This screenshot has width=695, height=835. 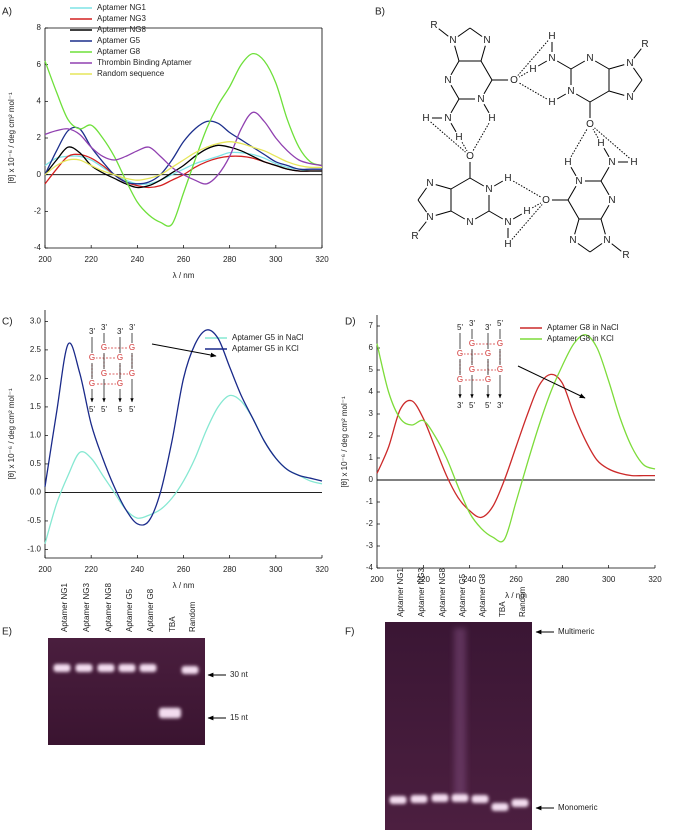 What do you see at coordinates (91, 259) in the screenshot?
I see `x-tick-label: 220` at bounding box center [91, 259].